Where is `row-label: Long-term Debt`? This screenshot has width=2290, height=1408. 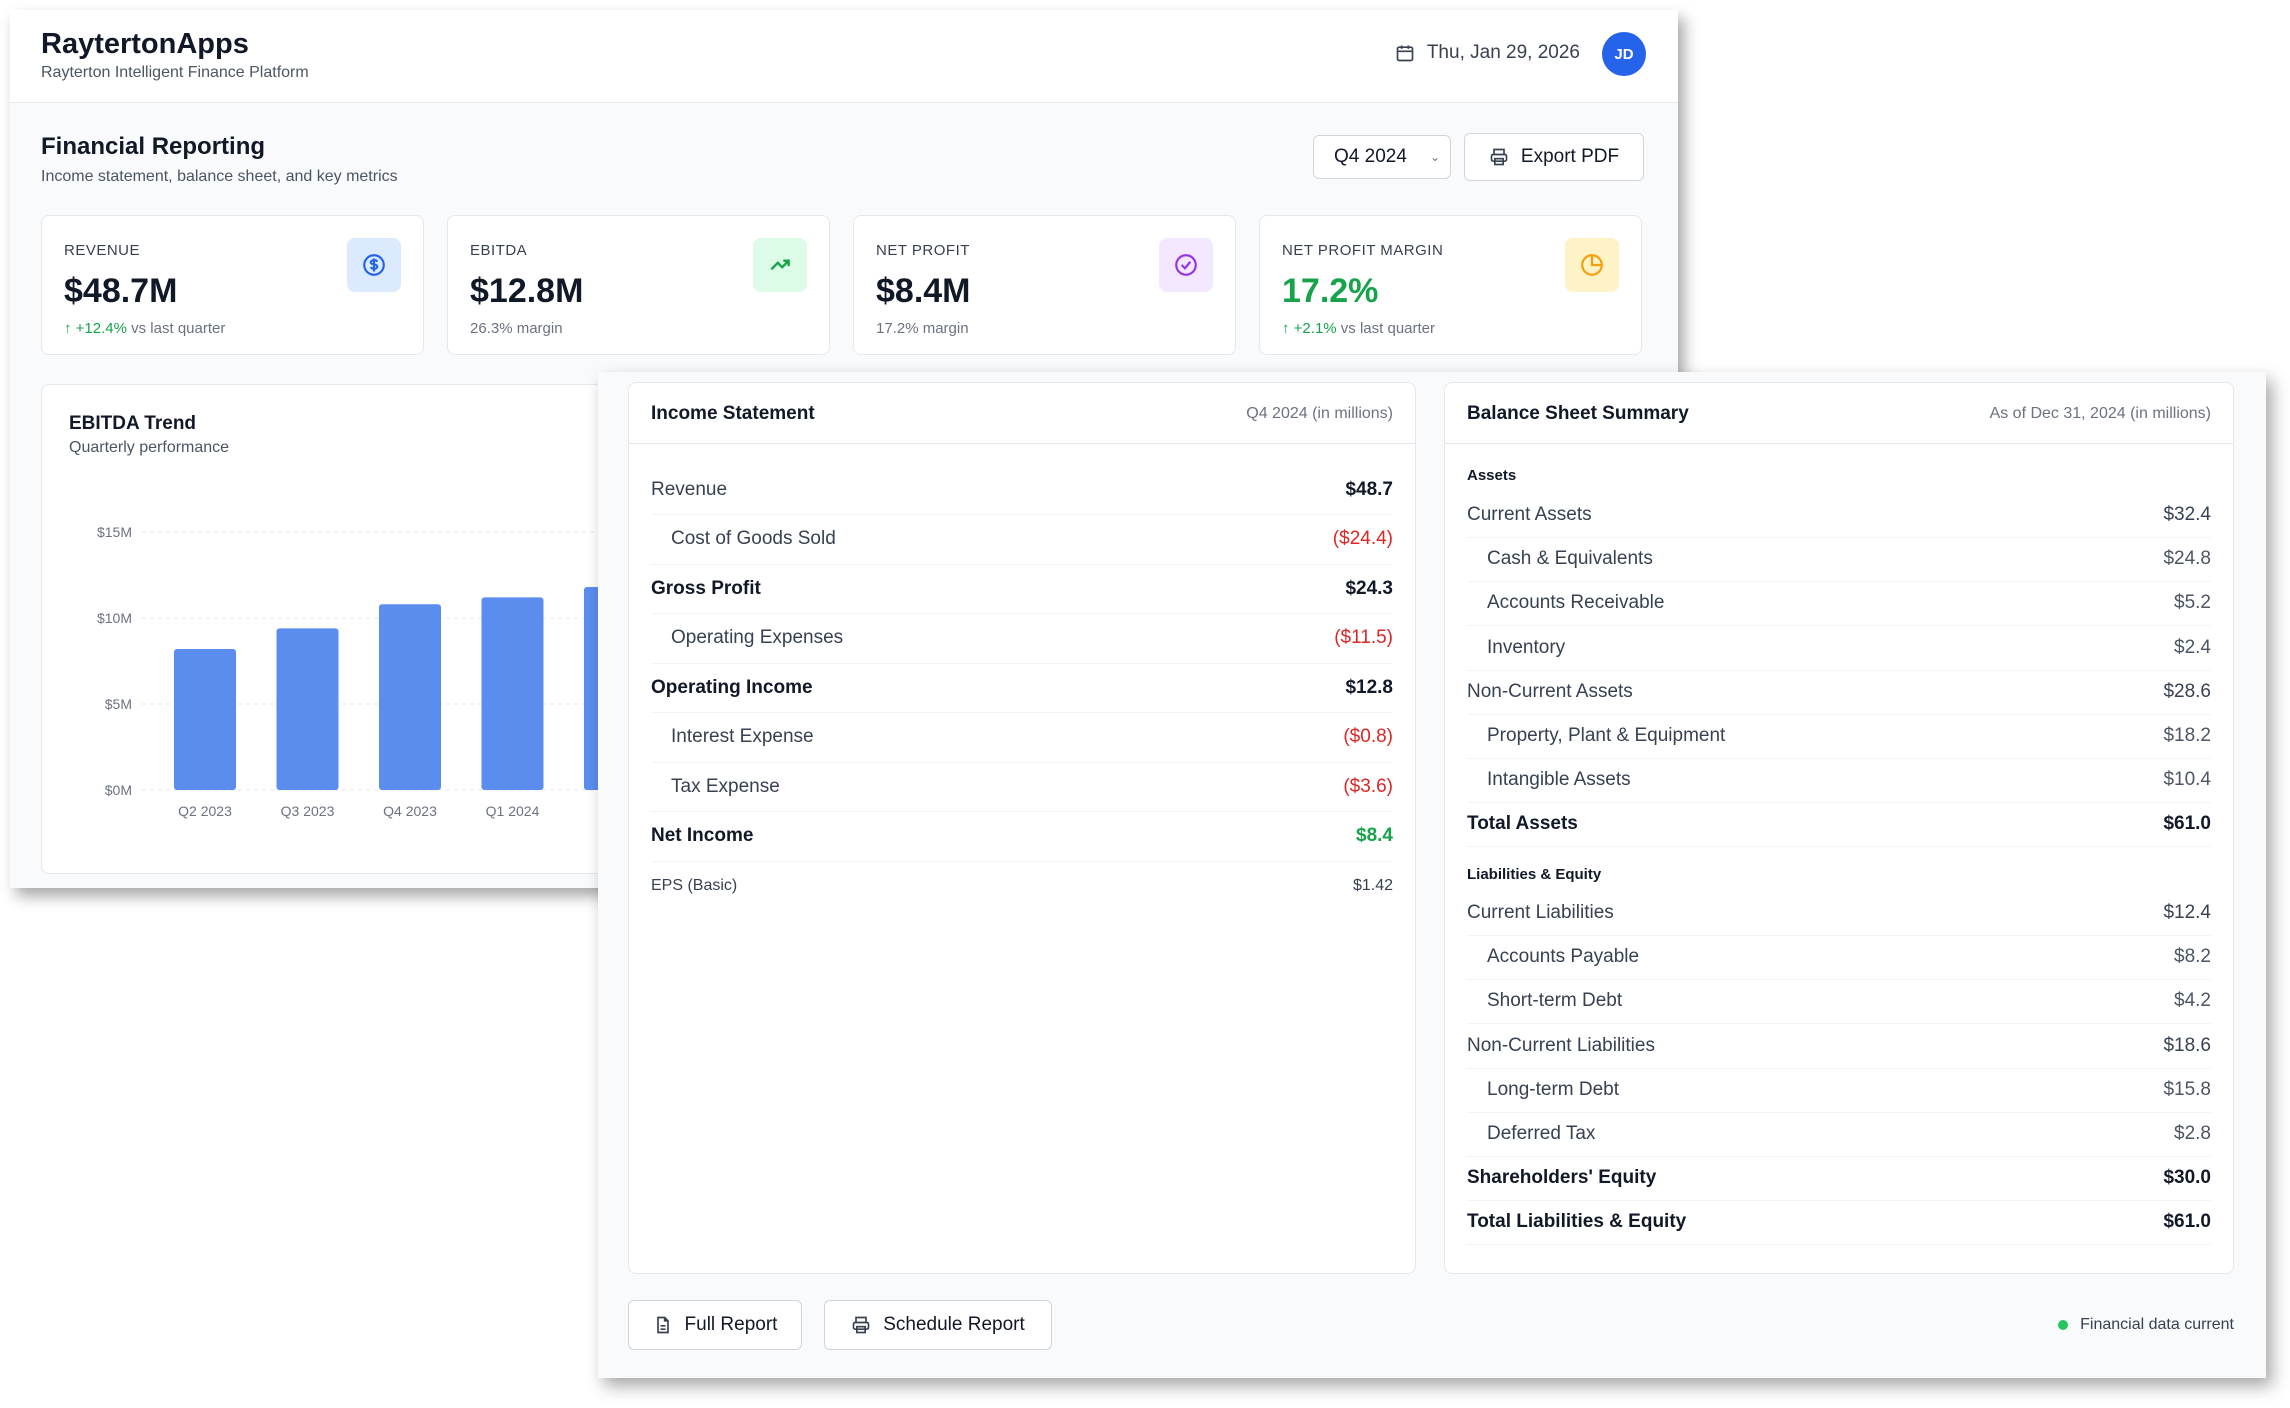
row-label: Long-term Debt is located at coordinates (1553, 1089).